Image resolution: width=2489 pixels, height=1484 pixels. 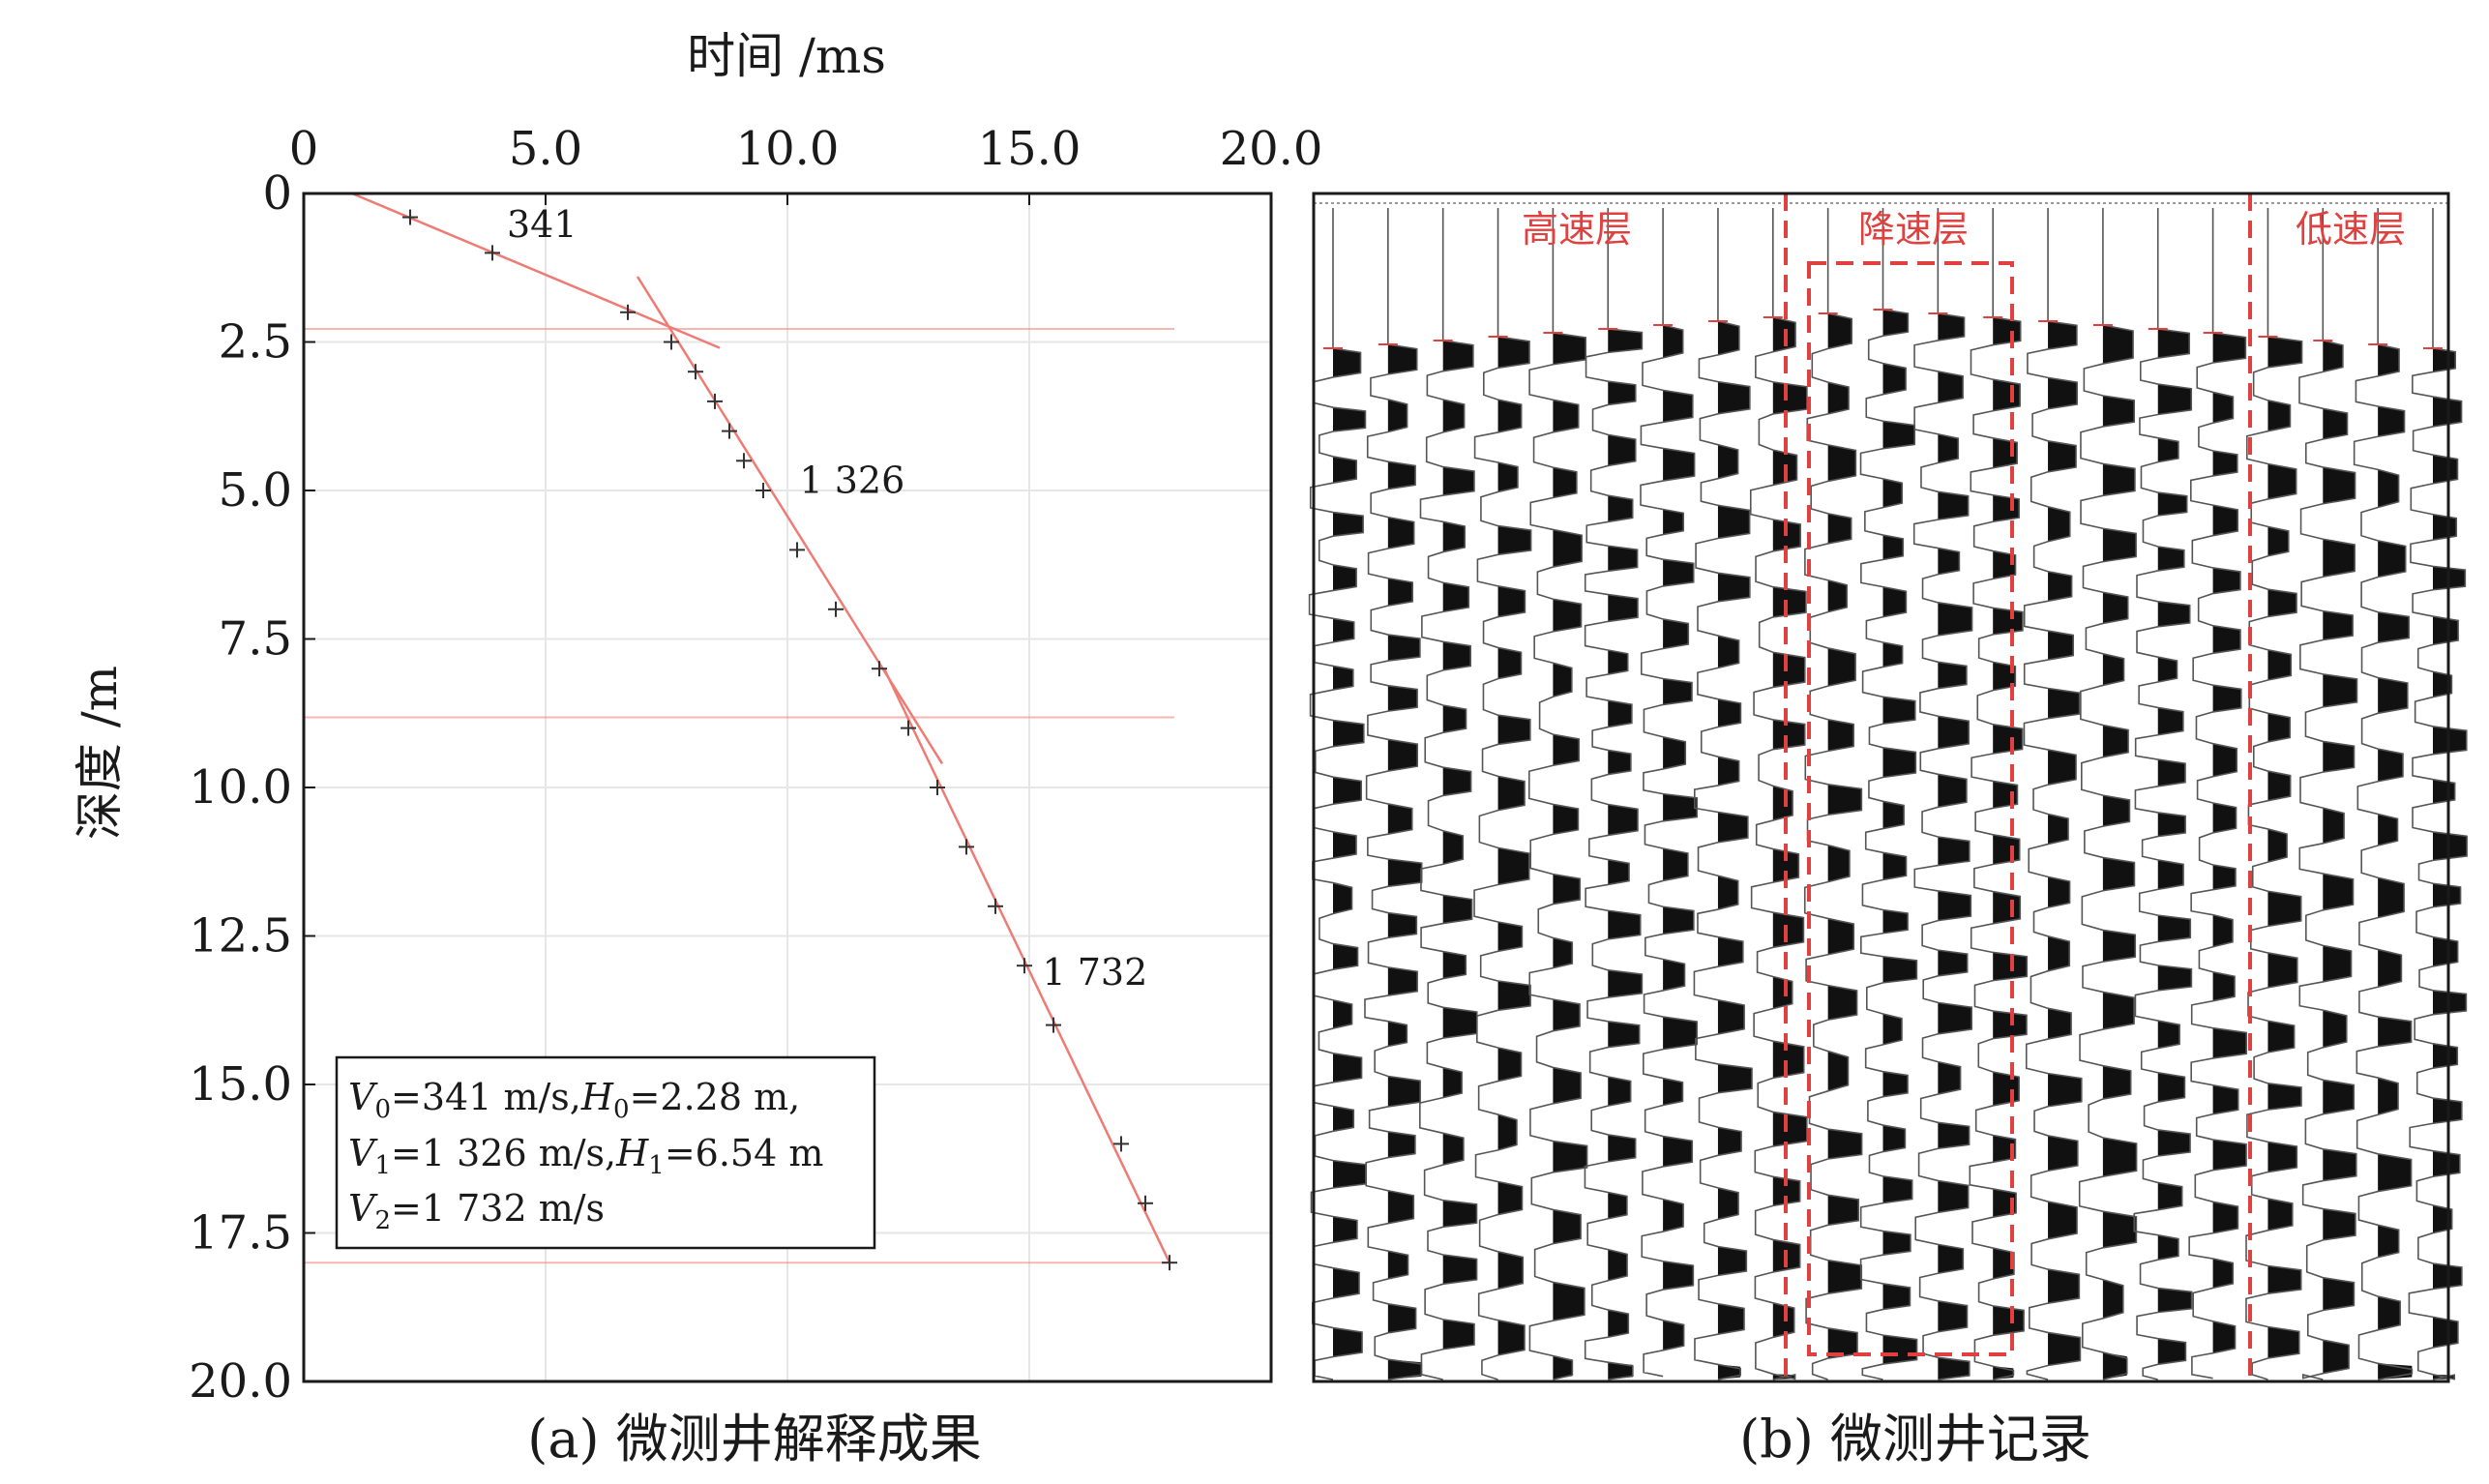 I want to click on y-tick-label: 10.0, so click(x=240, y=787).